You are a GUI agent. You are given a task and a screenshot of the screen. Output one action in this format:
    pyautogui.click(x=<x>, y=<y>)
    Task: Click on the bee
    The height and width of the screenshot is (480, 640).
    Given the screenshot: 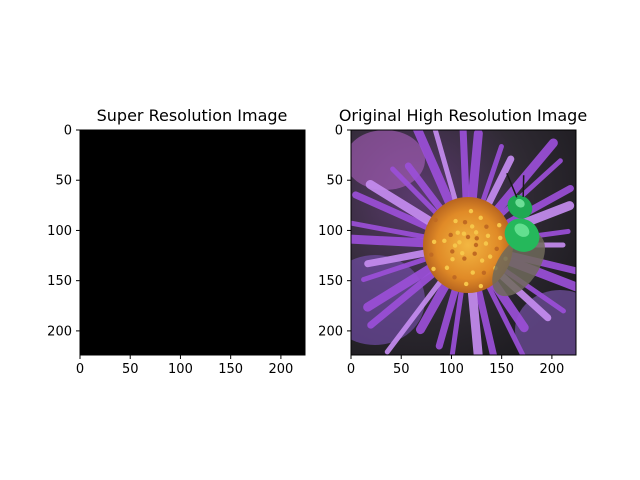 What is the action you would take?
    pyautogui.click(x=518, y=234)
    